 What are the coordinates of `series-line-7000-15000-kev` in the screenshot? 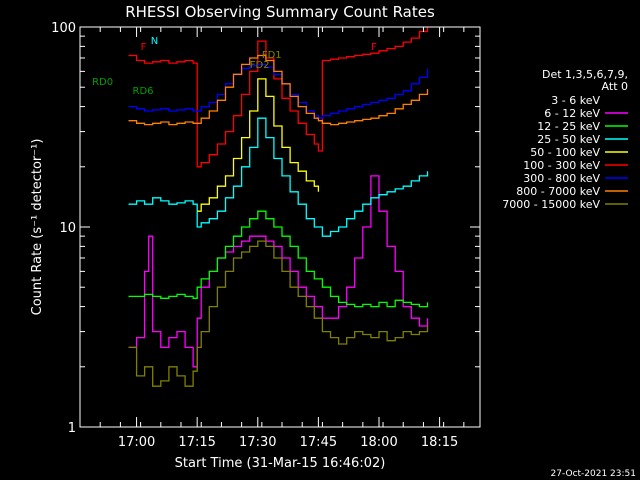 It's located at (278, 313).